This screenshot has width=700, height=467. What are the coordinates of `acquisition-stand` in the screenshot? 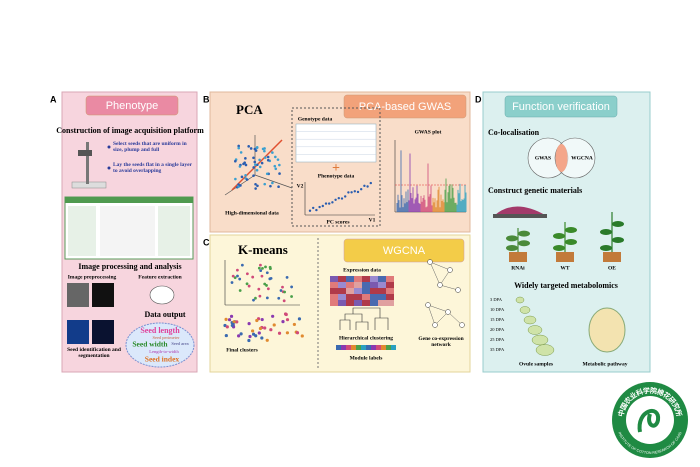 It's located at (89, 165).